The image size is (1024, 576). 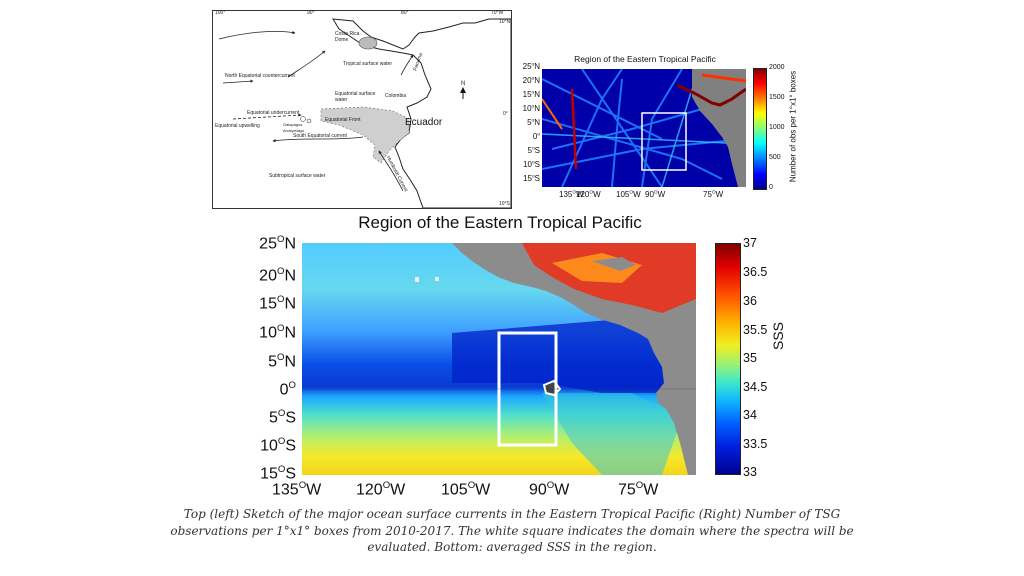 I want to click on obs-cb-tick: 1500, so click(x=777, y=97).